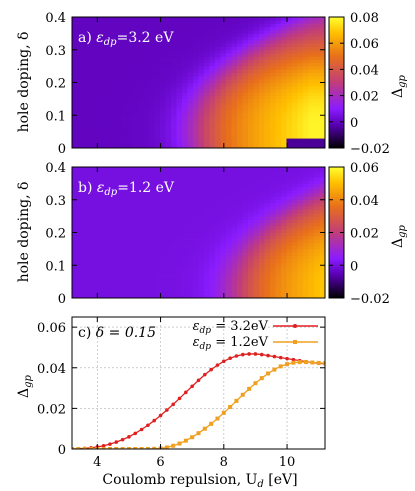 The image size is (415, 491). What do you see at coordinates (359, 84) in the screenshot?
I see `colorbar-a-ticks: 0.080.060.040.020−0.02` at bounding box center [359, 84].